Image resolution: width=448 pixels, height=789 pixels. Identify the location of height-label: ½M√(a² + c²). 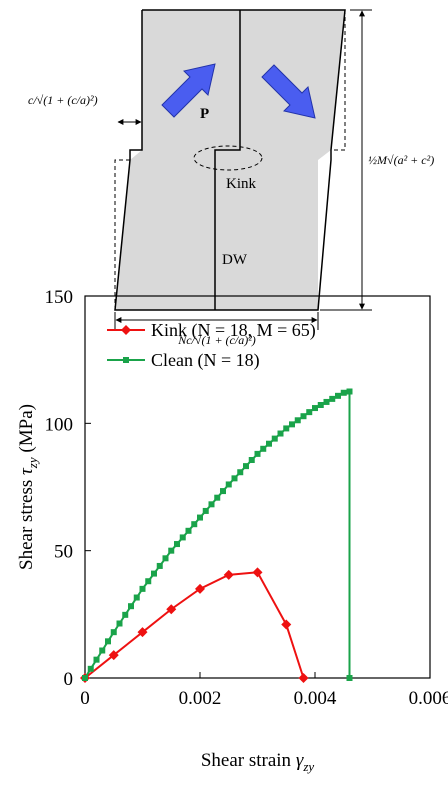
(401, 160).